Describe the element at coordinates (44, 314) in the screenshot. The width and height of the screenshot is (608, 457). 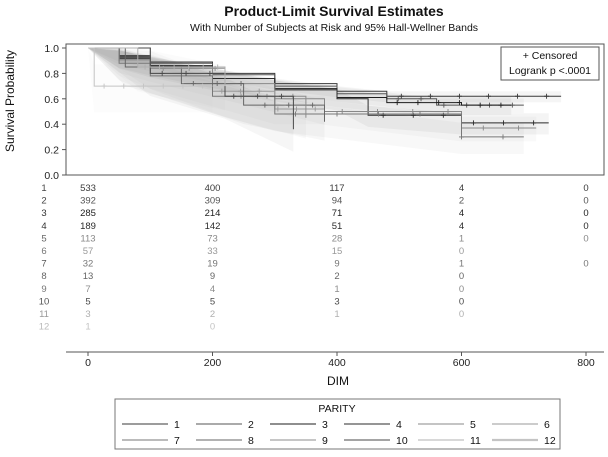
I see `risk-row-label: 11` at that location.